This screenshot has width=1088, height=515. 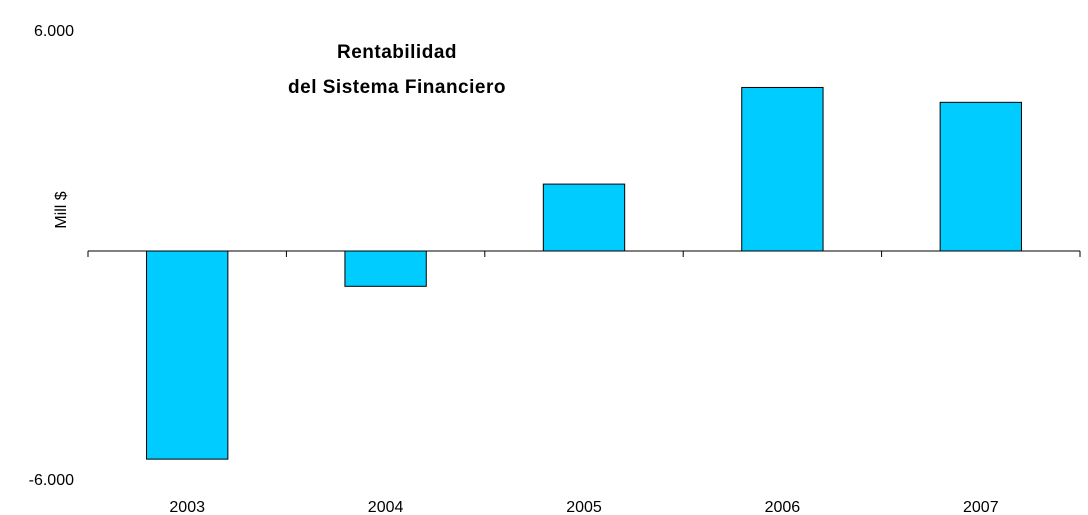 I want to click on x-tick-label: 2007, so click(x=981, y=507).